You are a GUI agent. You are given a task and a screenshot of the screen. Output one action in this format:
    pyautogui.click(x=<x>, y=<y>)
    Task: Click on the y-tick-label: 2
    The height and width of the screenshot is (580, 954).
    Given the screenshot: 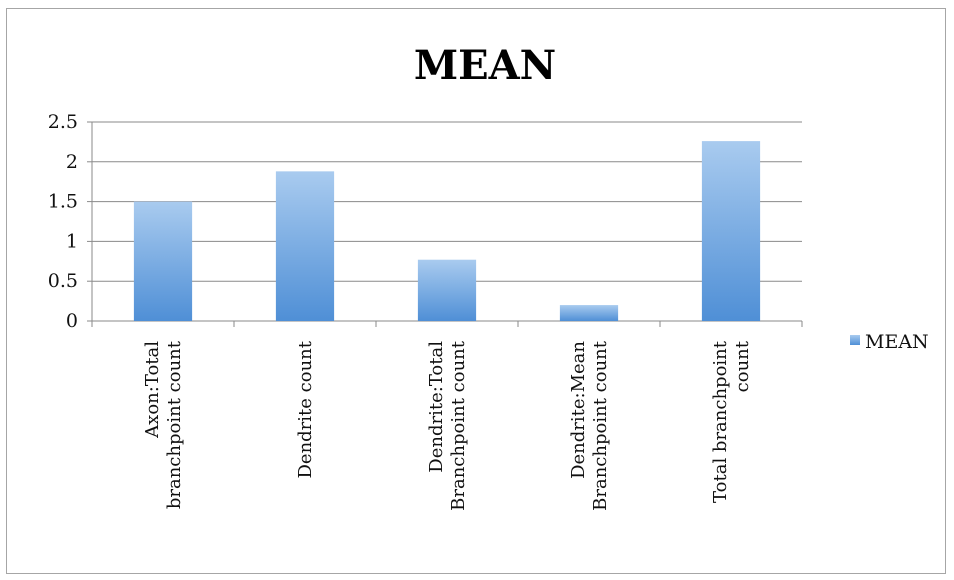 What is the action you would take?
    pyautogui.click(x=72, y=162)
    